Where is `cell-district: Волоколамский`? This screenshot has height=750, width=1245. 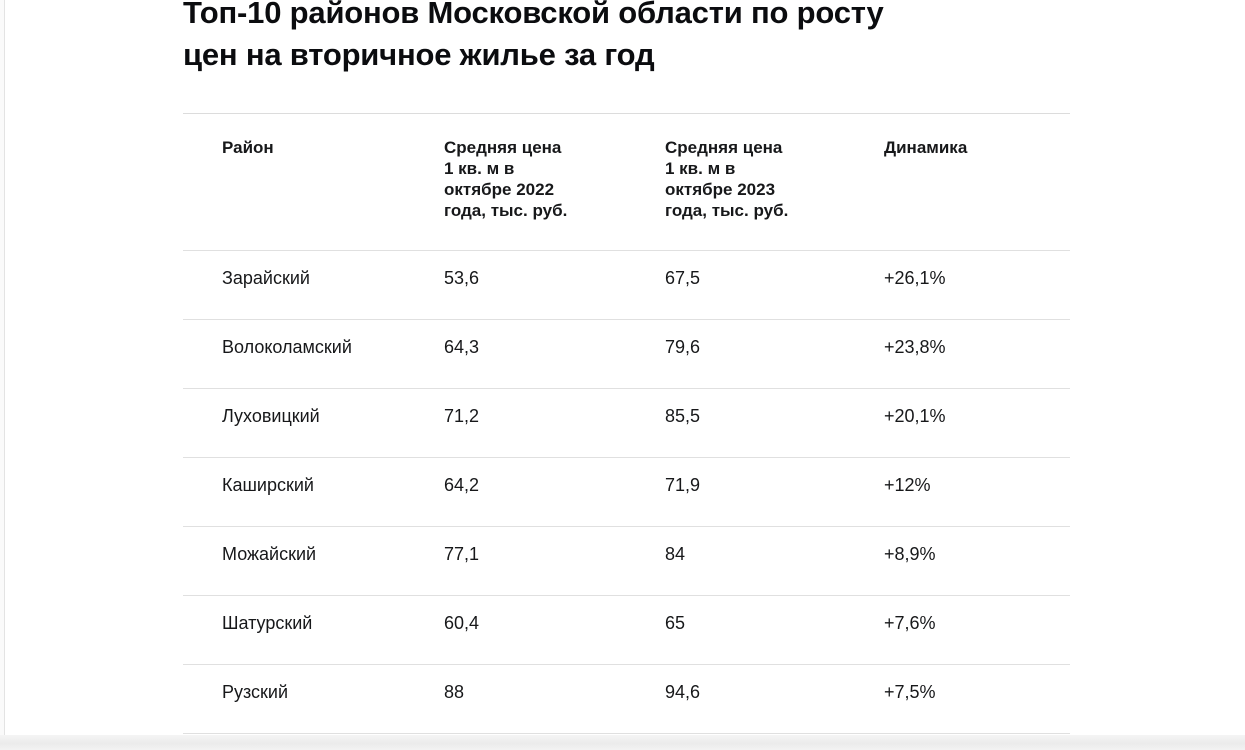
cell-district: Волоколамский is located at coordinates (287, 347).